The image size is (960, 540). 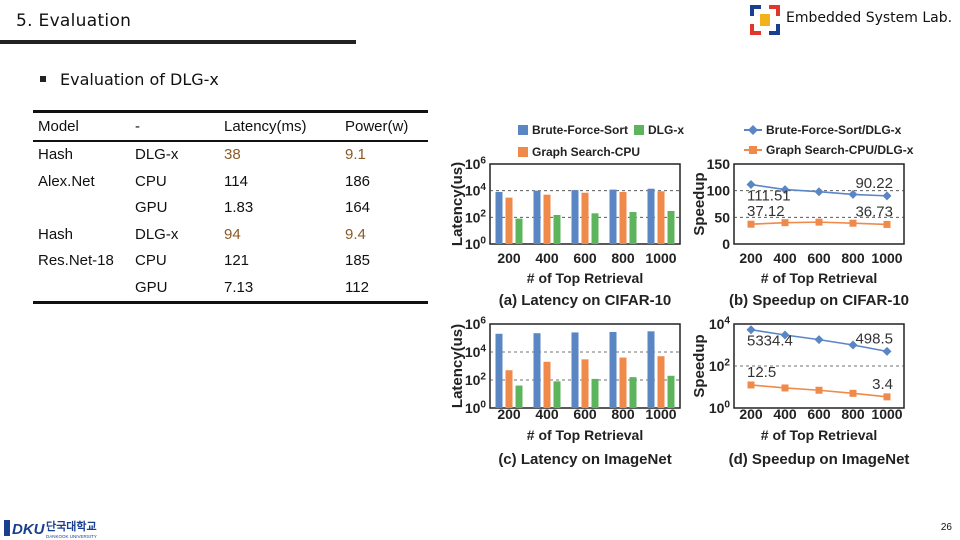 I want to click on cell-latency: 38, so click(x=232, y=155).